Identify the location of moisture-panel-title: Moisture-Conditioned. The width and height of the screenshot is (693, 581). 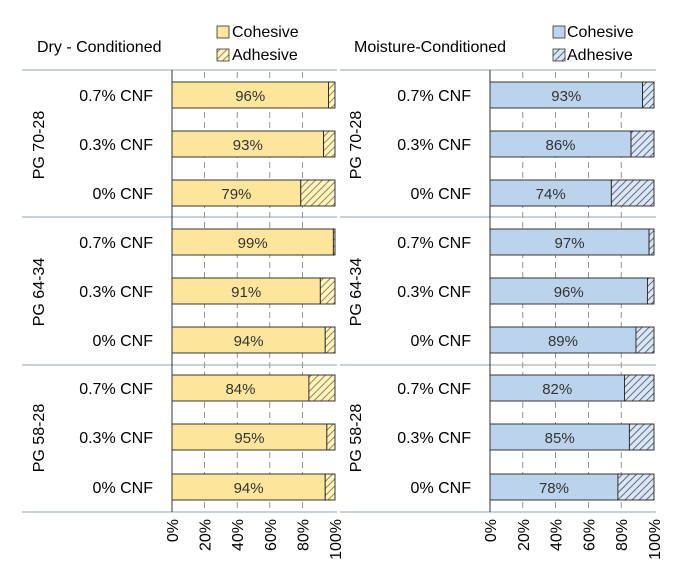
(430, 47).